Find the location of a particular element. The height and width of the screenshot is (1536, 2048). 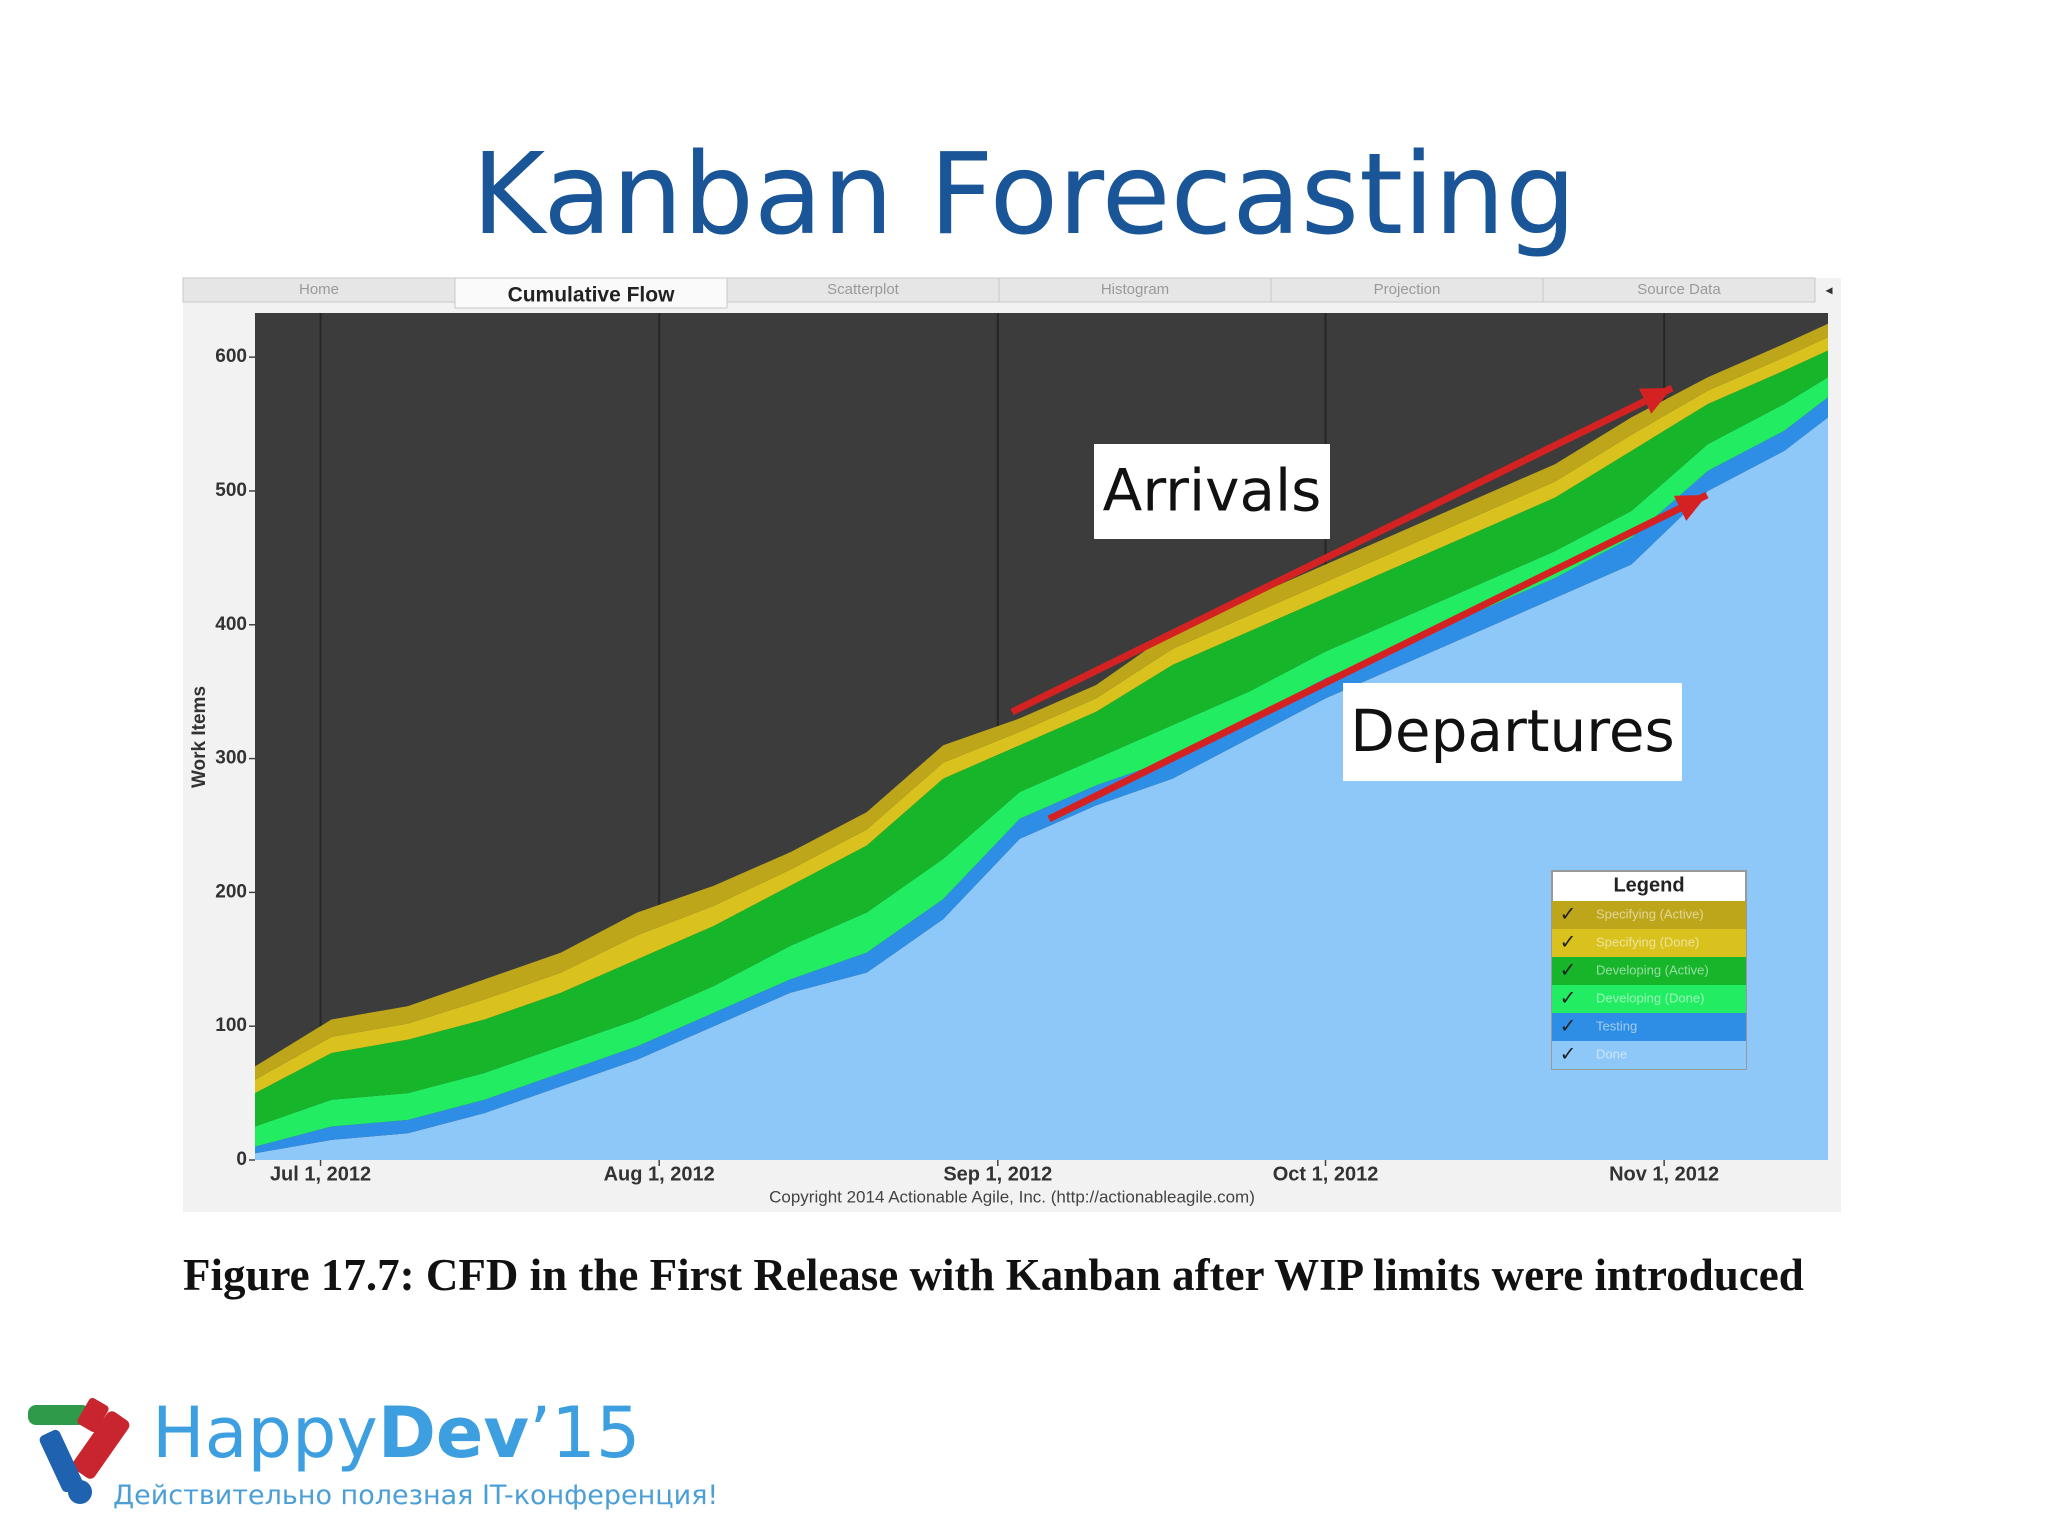

tab-label: Home is located at coordinates (319, 289).